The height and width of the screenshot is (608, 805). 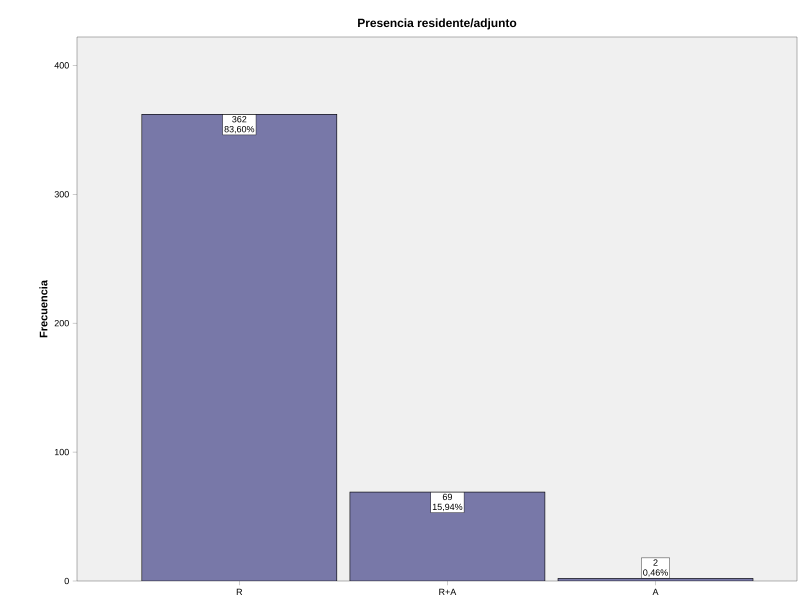 I want to click on x-tick-label: R+A, so click(x=447, y=591).